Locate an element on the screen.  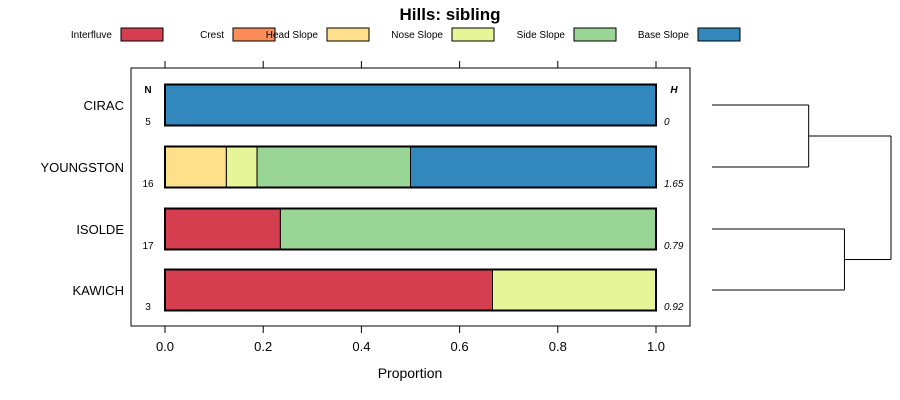
n-label: 5 is located at coordinates (148, 122).